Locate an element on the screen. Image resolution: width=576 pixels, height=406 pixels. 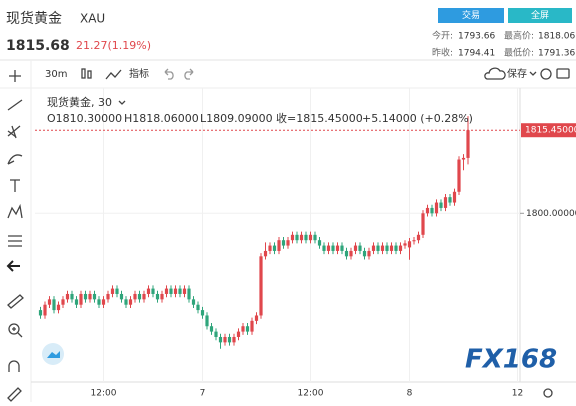
x-tick-label: 7 is located at coordinates (203, 394).